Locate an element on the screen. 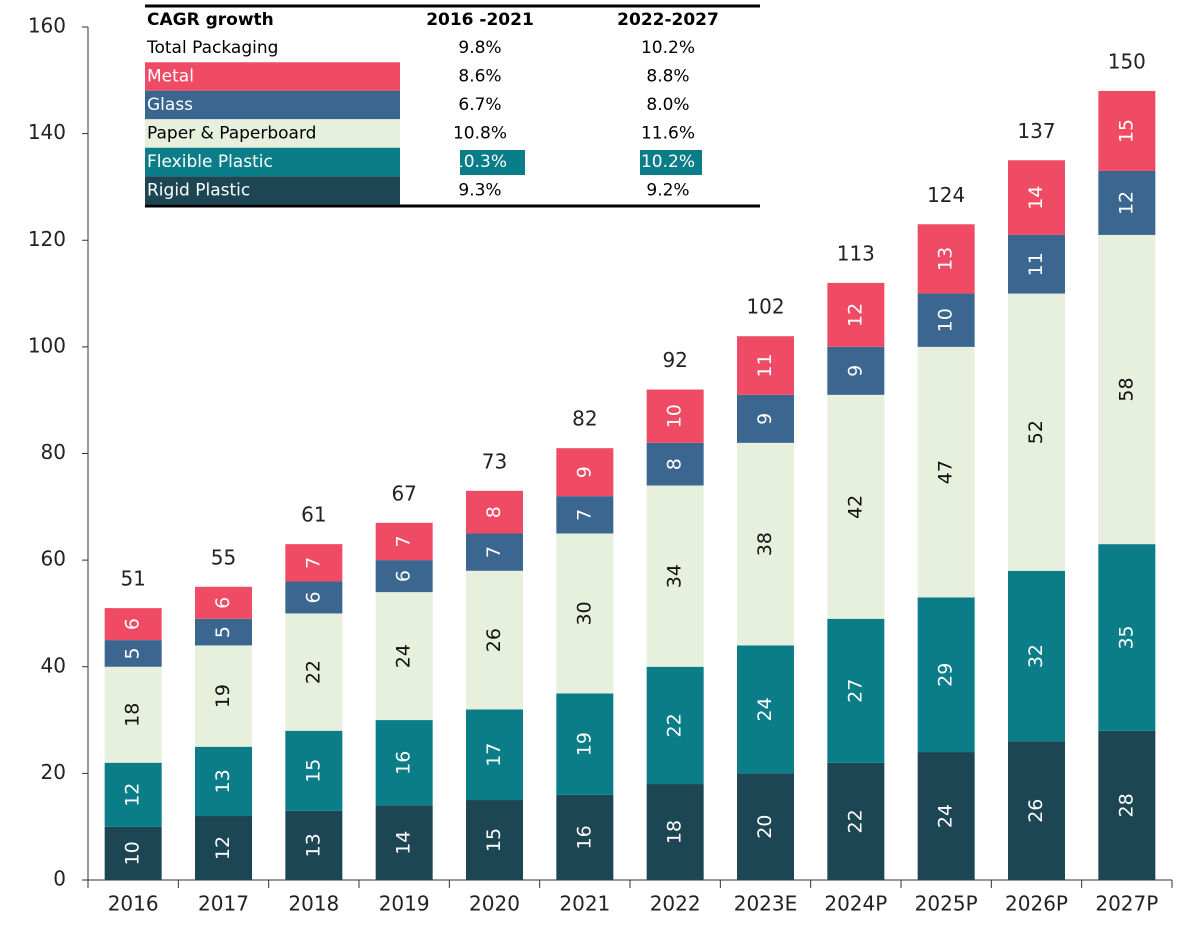 The image size is (1193, 927). y-tick-label: 20 is located at coordinates (53, 772).